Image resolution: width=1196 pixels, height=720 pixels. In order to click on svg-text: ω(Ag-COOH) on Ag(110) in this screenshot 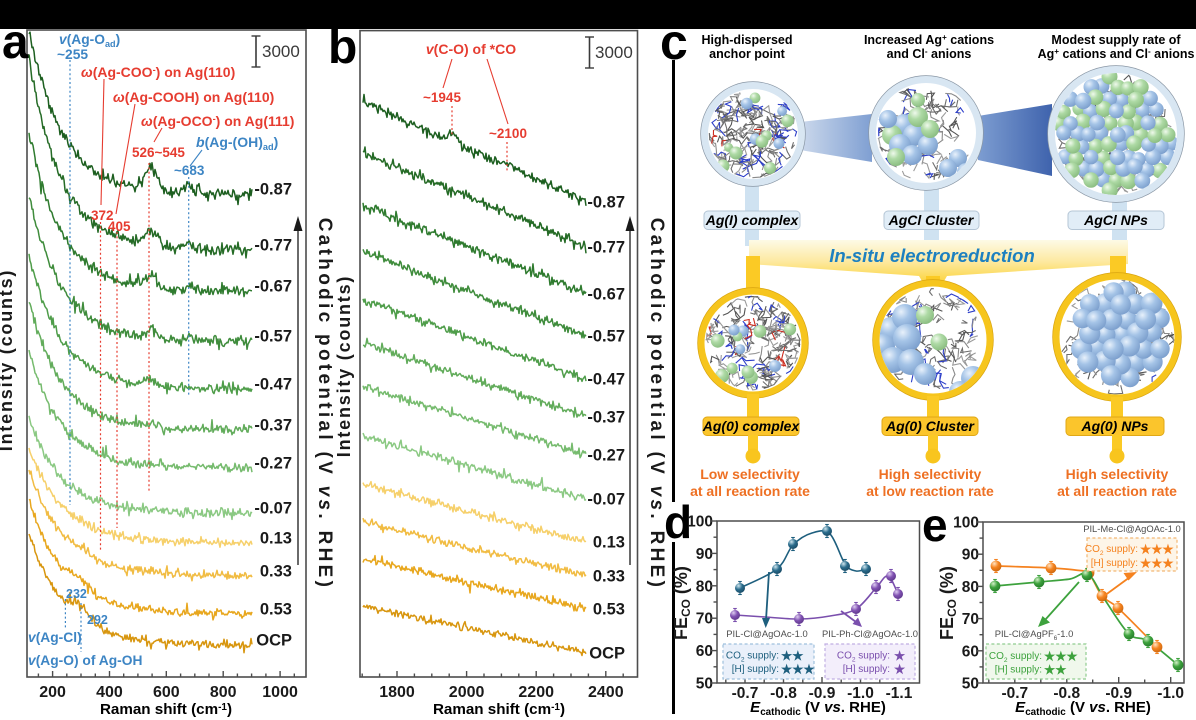, I will do `click(193, 97)`.